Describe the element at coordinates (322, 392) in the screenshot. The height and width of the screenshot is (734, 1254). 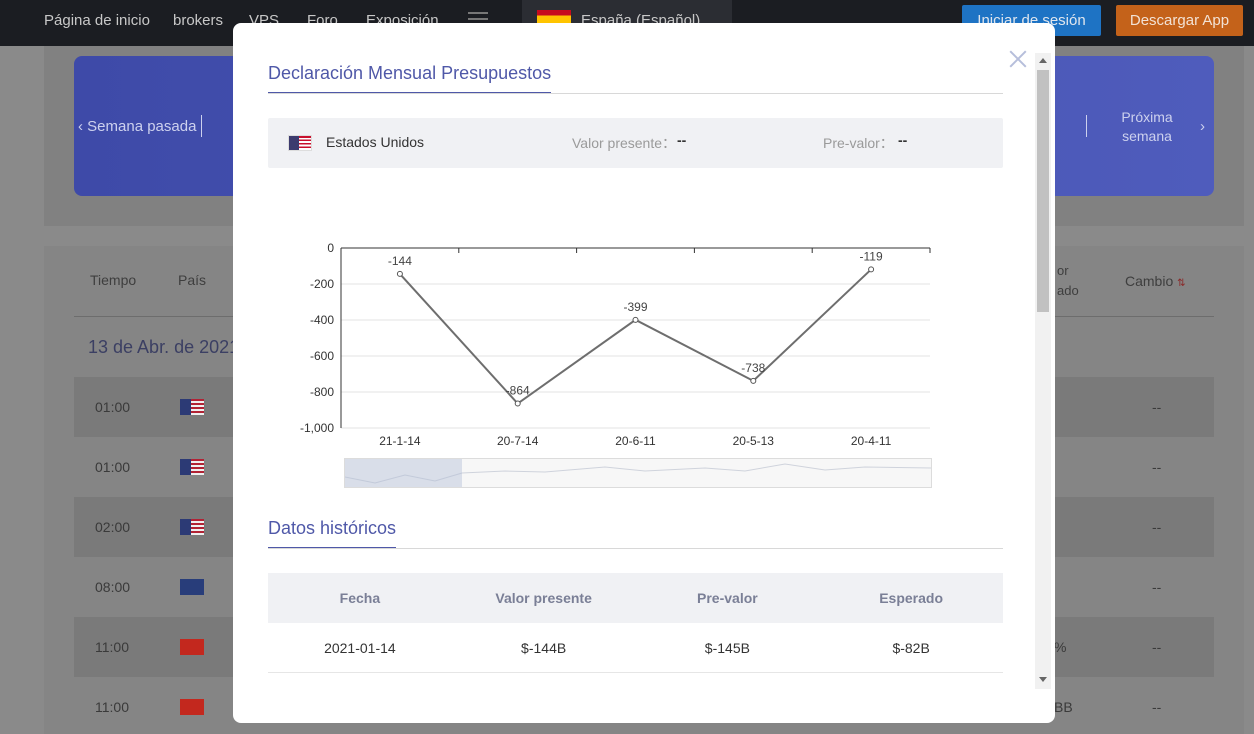
I see `y-tick-label: -800` at that location.